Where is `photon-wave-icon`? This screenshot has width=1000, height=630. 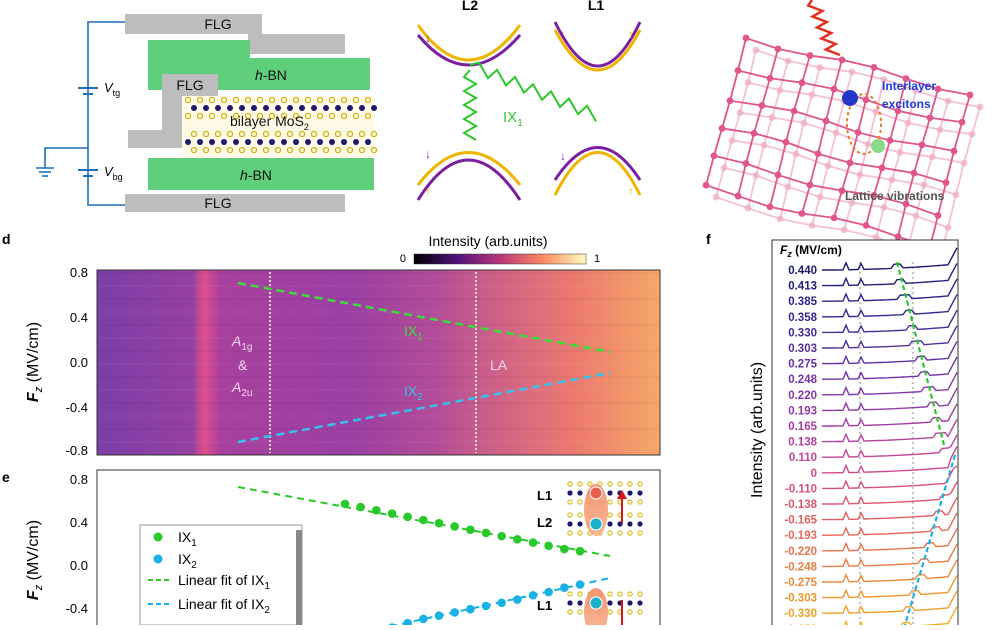 photon-wave-icon is located at coordinates (823, 28).